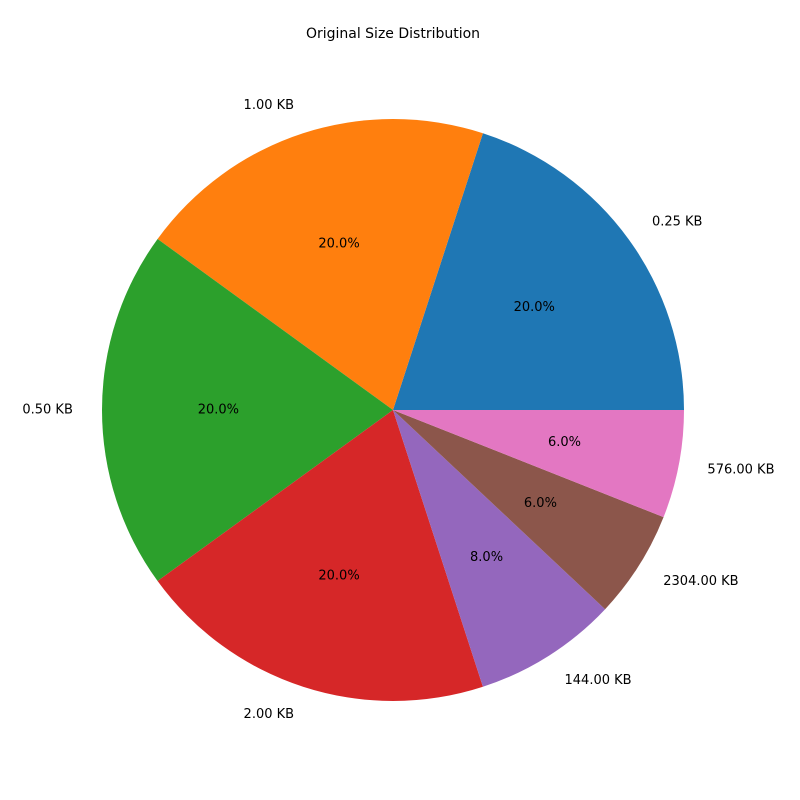 Image resolution: width=800 pixels, height=800 pixels. What do you see at coordinates (534, 307) in the screenshot?
I see `pct-label-0: 20.0%` at bounding box center [534, 307].